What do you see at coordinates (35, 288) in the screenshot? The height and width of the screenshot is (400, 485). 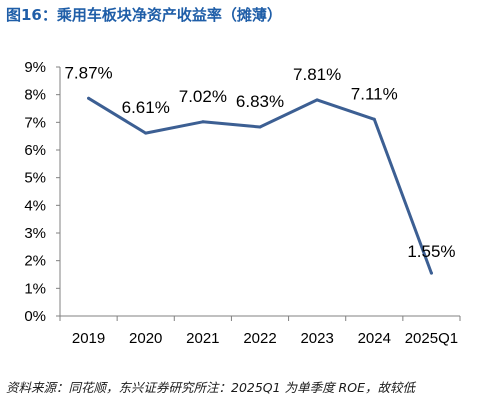 I see `y-tick-label: 1%` at bounding box center [35, 288].